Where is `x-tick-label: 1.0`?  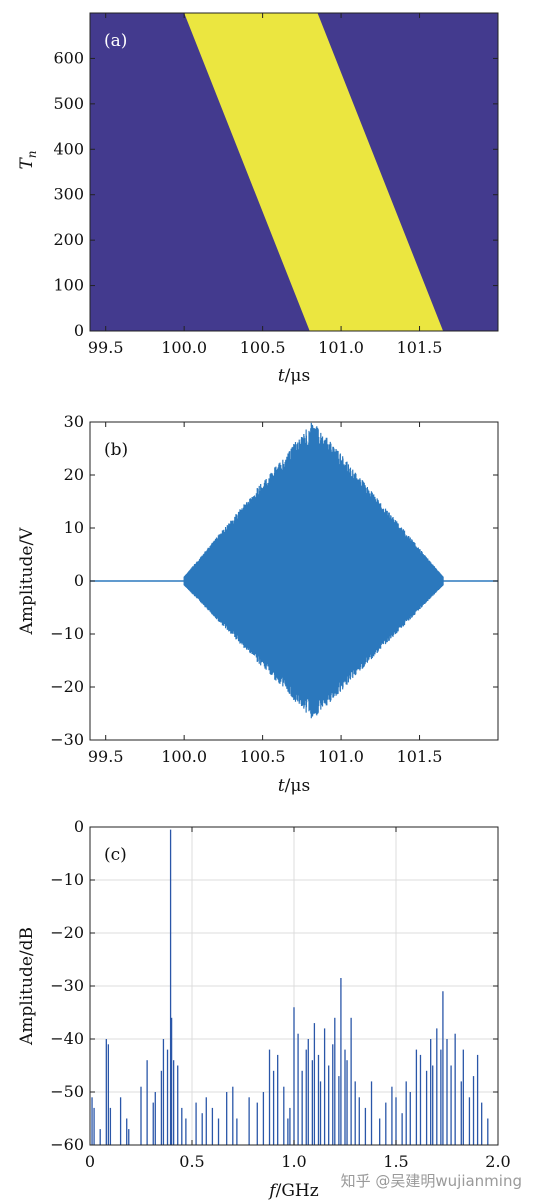
x-tick-label: 1.0 is located at coordinates (293, 1161).